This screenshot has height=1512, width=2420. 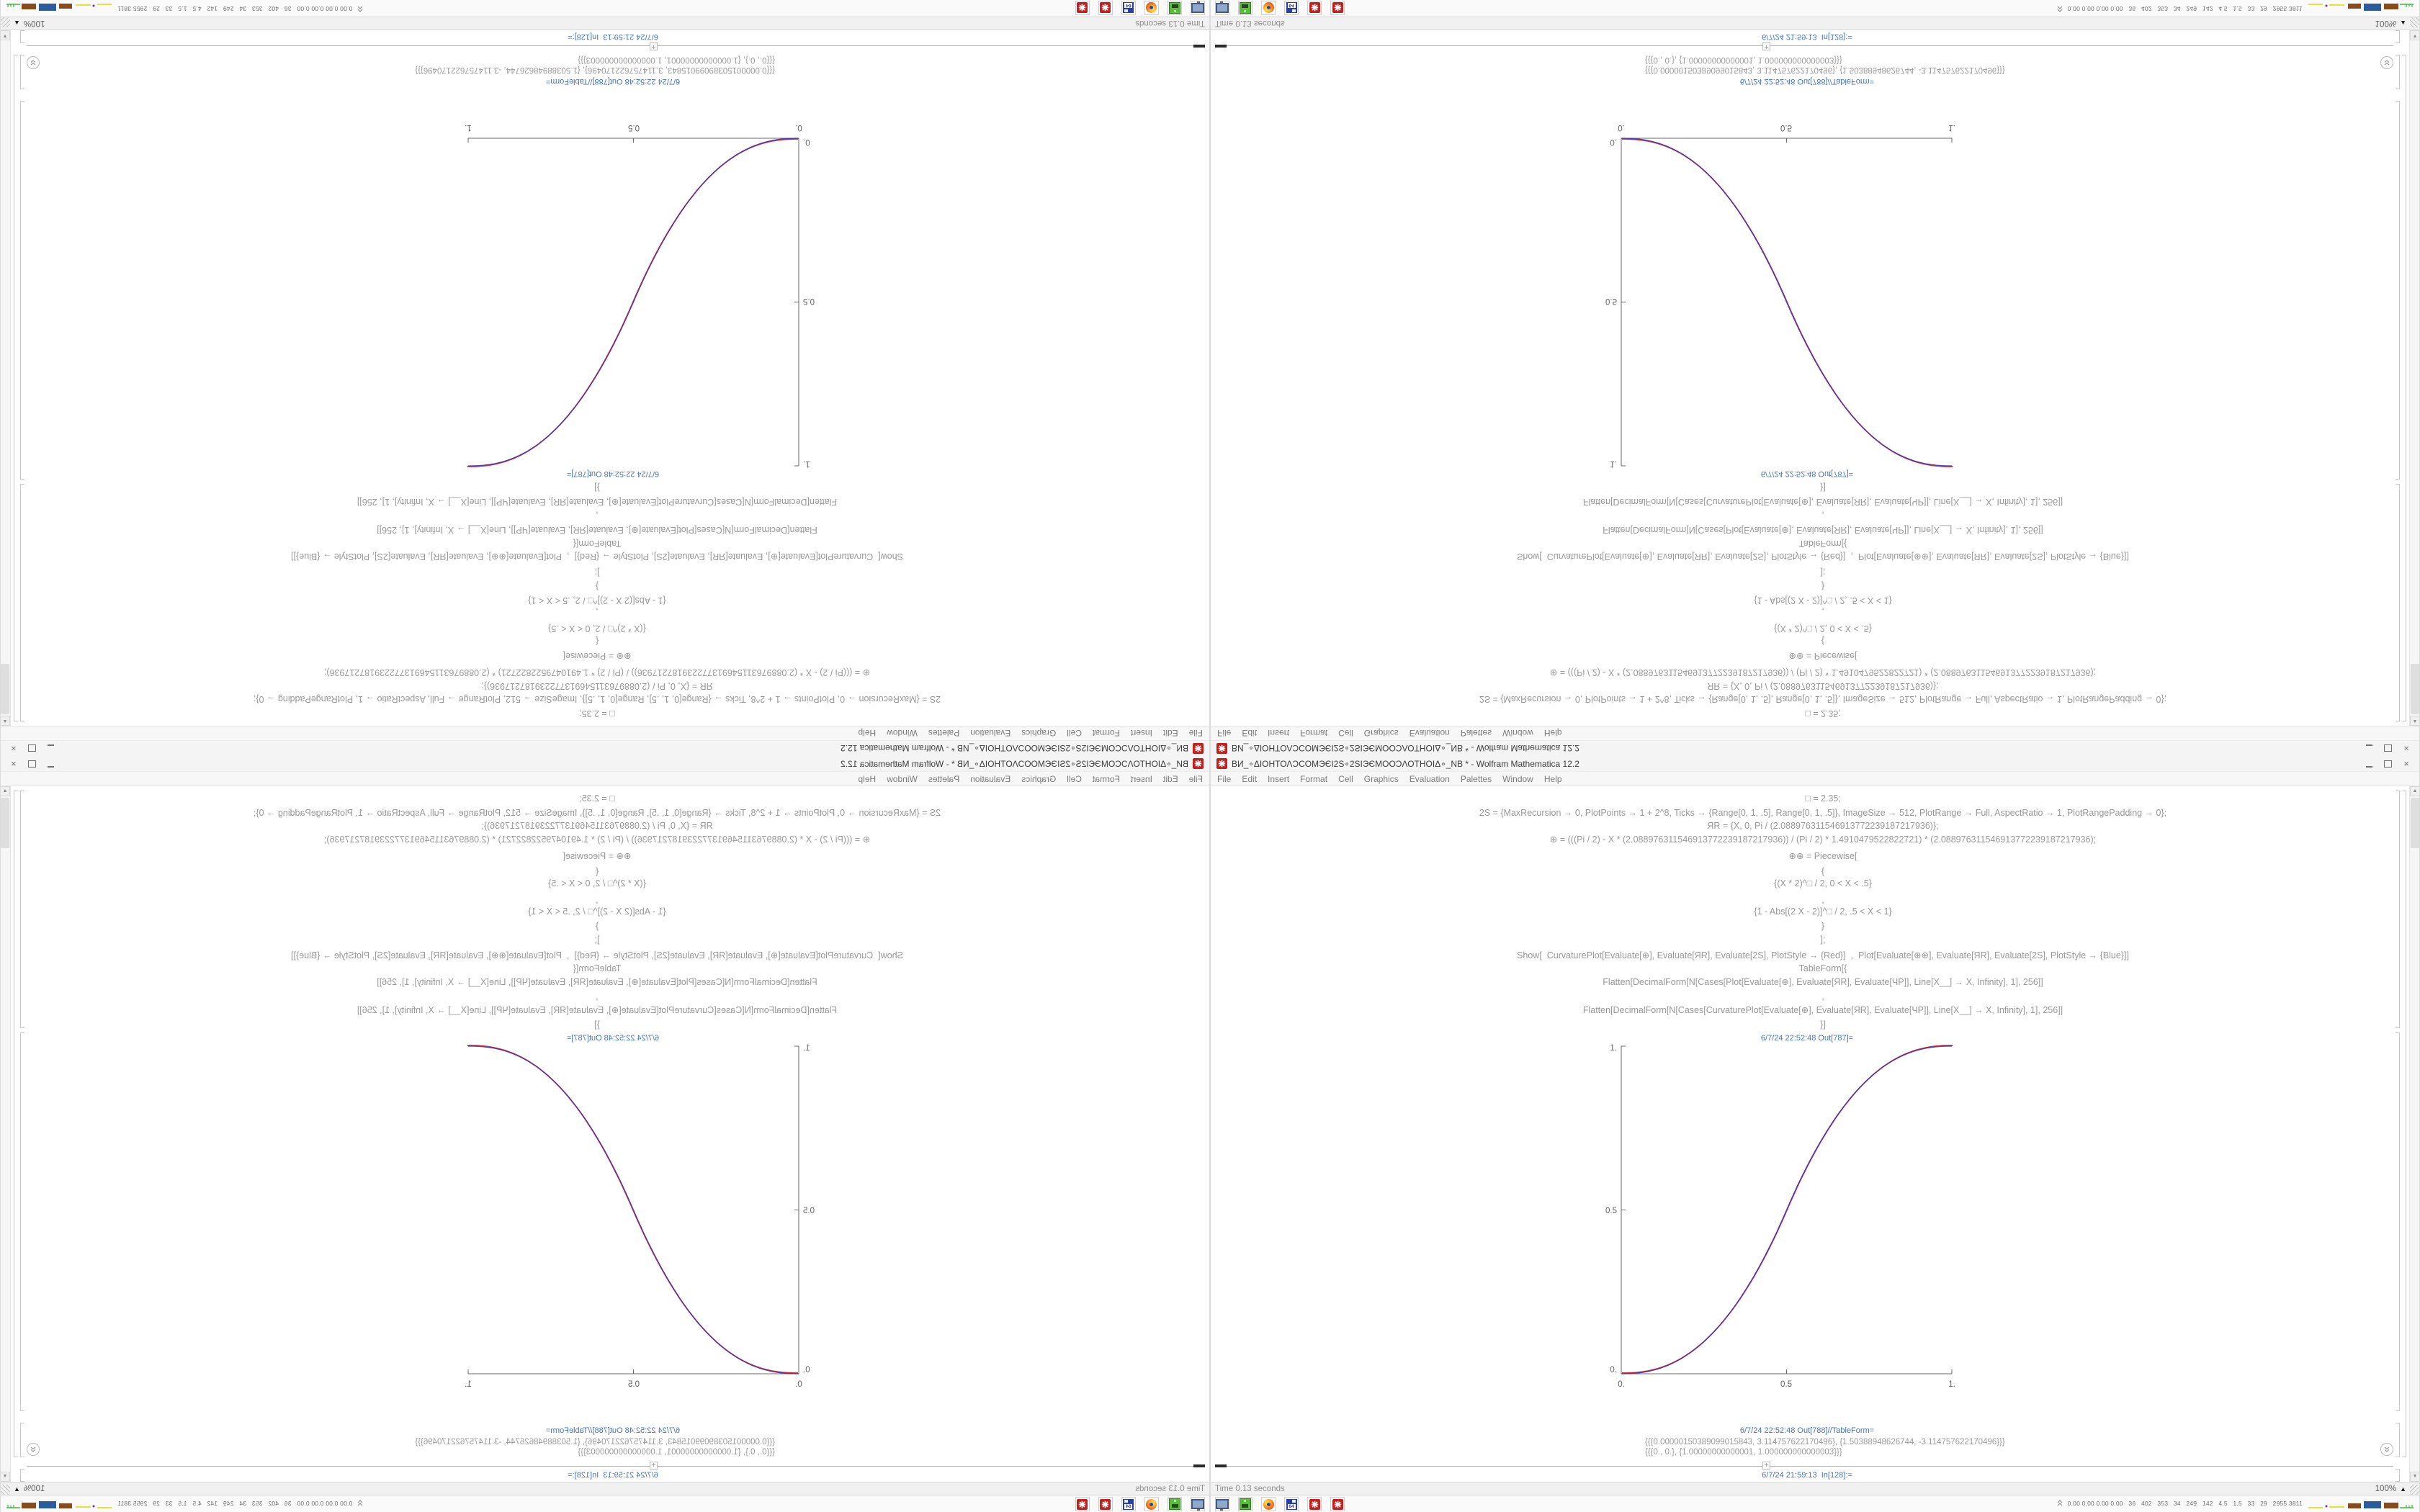 I want to click on taskbar-package-button, so click(x=1175, y=8).